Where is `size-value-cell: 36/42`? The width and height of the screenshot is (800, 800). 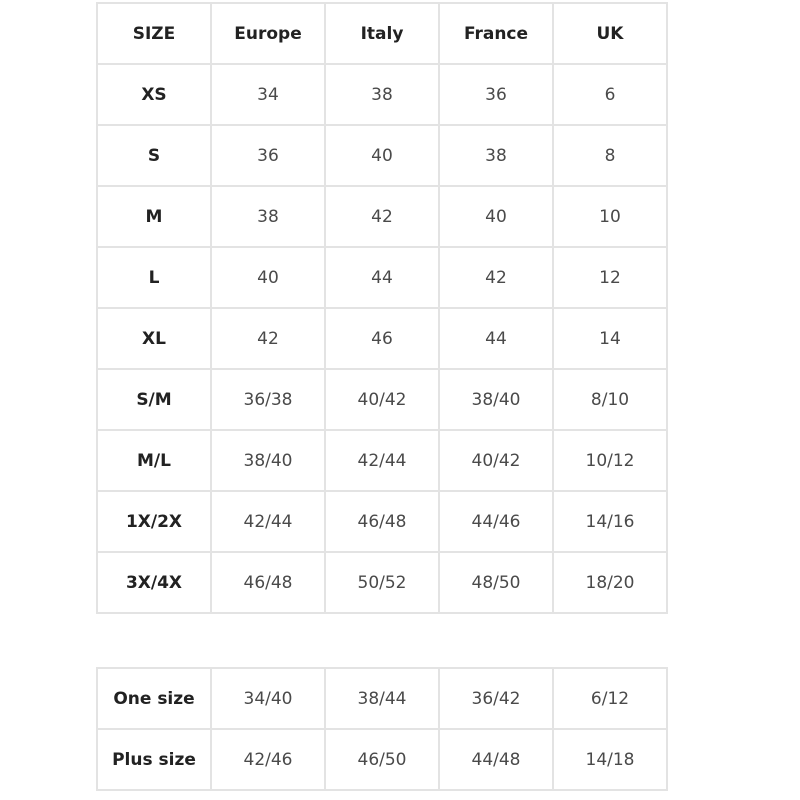 size-value-cell: 36/42 is located at coordinates (496, 698).